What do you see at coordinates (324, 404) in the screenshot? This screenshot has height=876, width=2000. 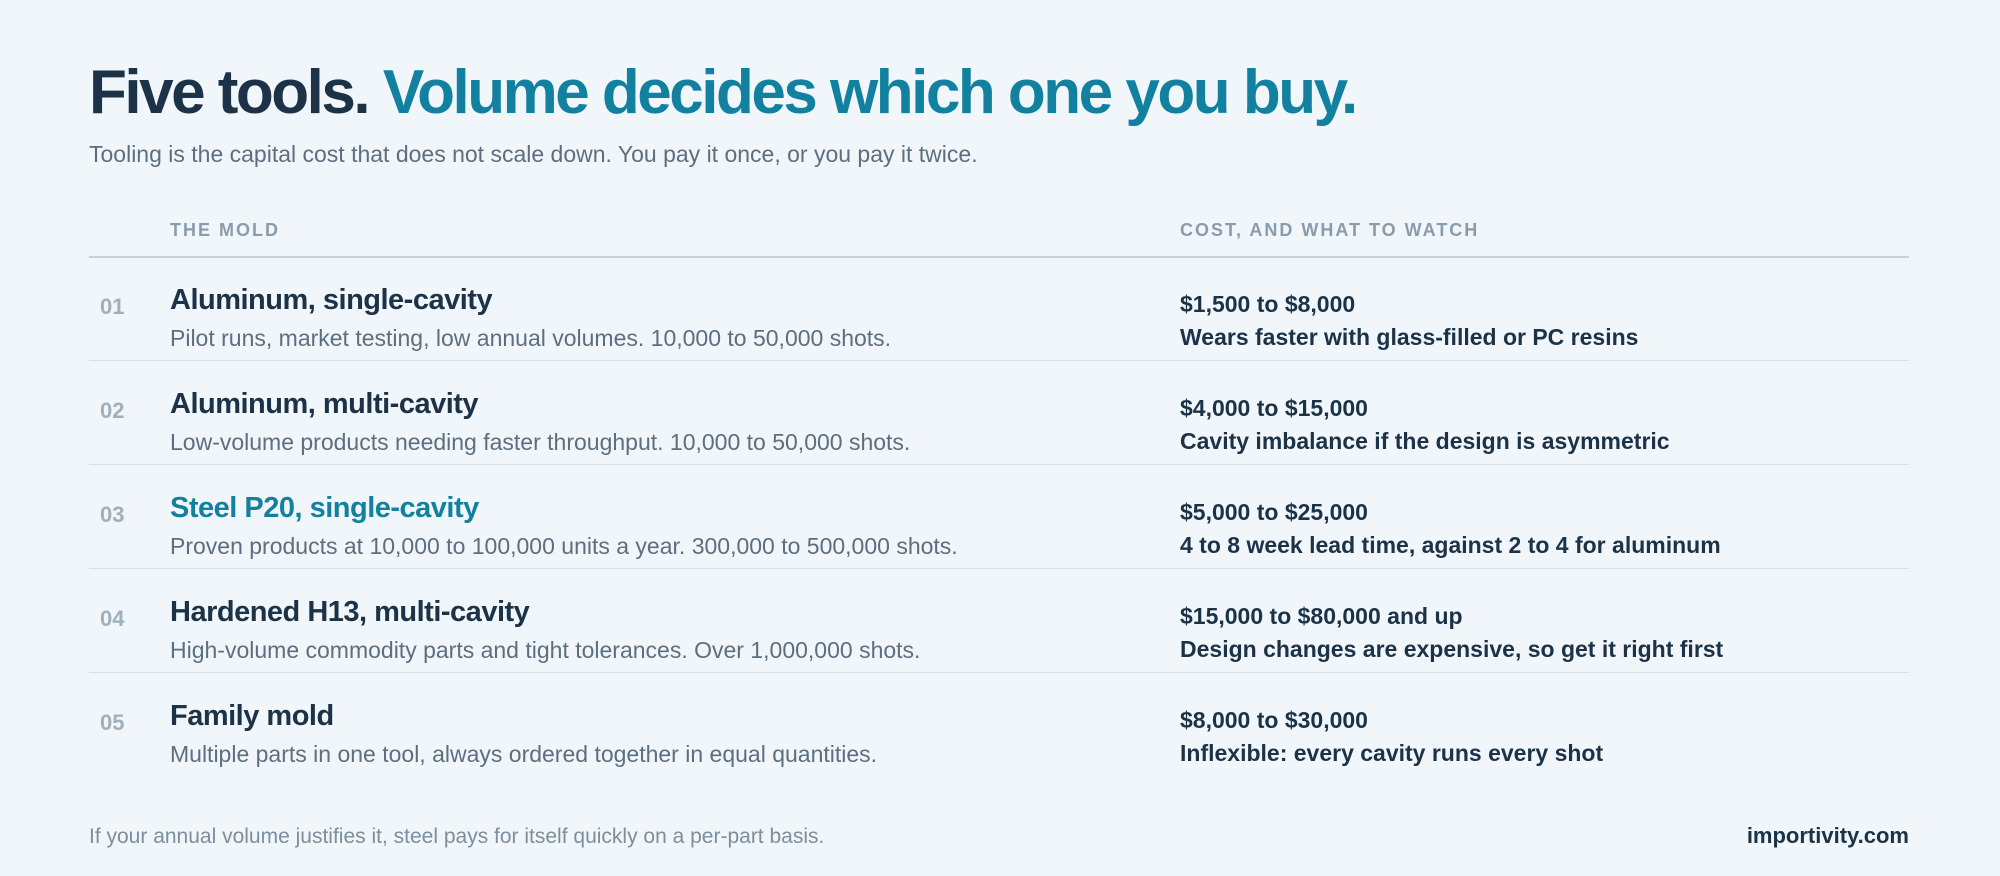 I see `row-name: Aluminum, multi-cavity` at bounding box center [324, 404].